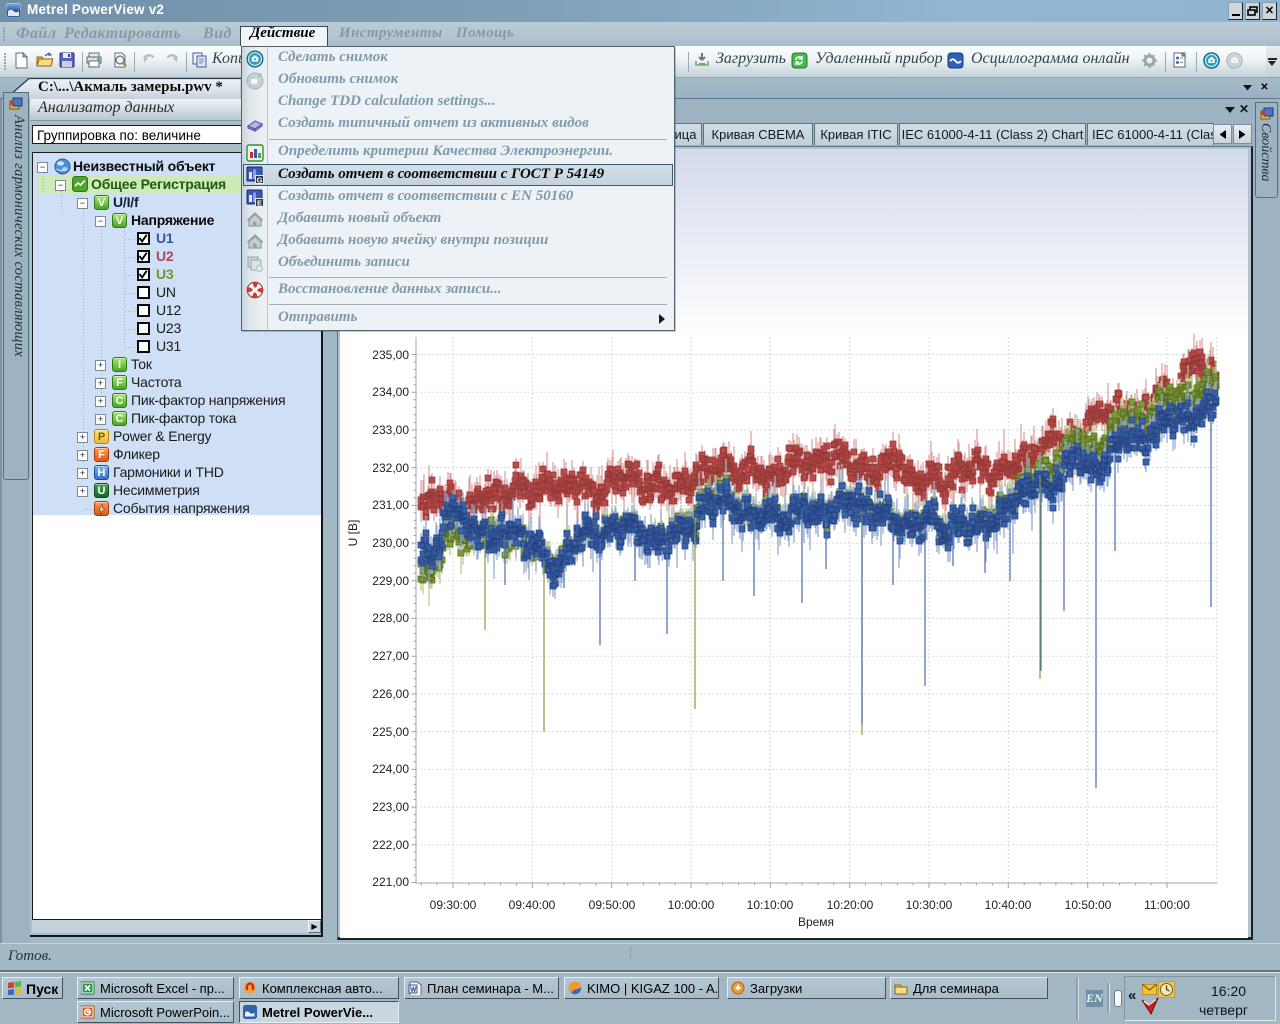 The width and height of the screenshot is (1280, 1024). I want to click on svg-text: 233,00, so click(390, 430).